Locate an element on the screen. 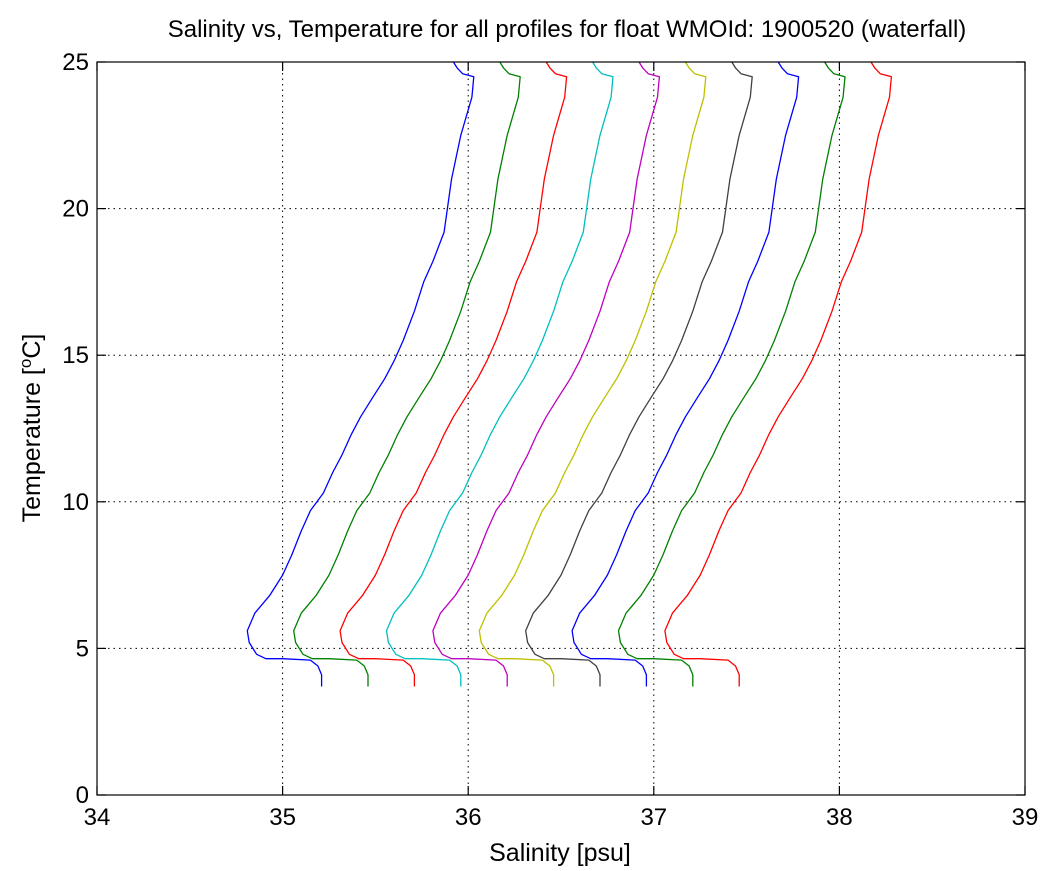  y-axis-title-suffix: C] is located at coordinates (32, 346).